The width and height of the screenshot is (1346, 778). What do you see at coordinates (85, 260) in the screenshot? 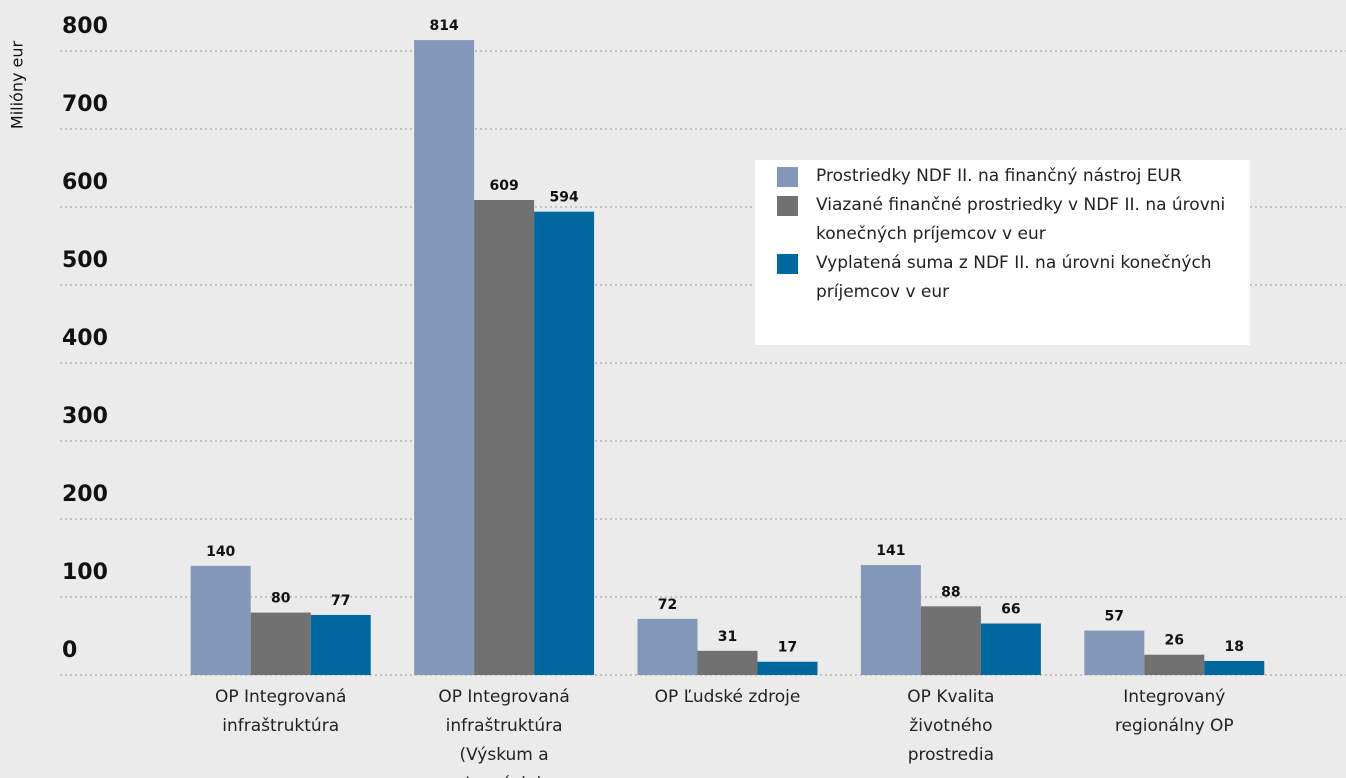
I see `y-tick-label: 500` at bounding box center [85, 260].